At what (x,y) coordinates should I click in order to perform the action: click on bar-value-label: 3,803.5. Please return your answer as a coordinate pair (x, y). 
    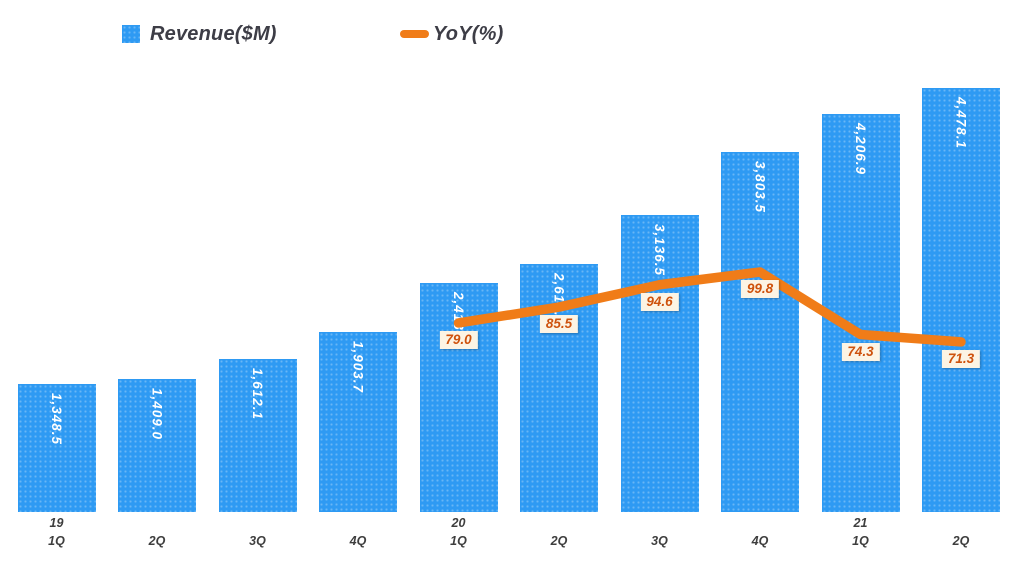
    Looking at the image, I should click on (760, 186).